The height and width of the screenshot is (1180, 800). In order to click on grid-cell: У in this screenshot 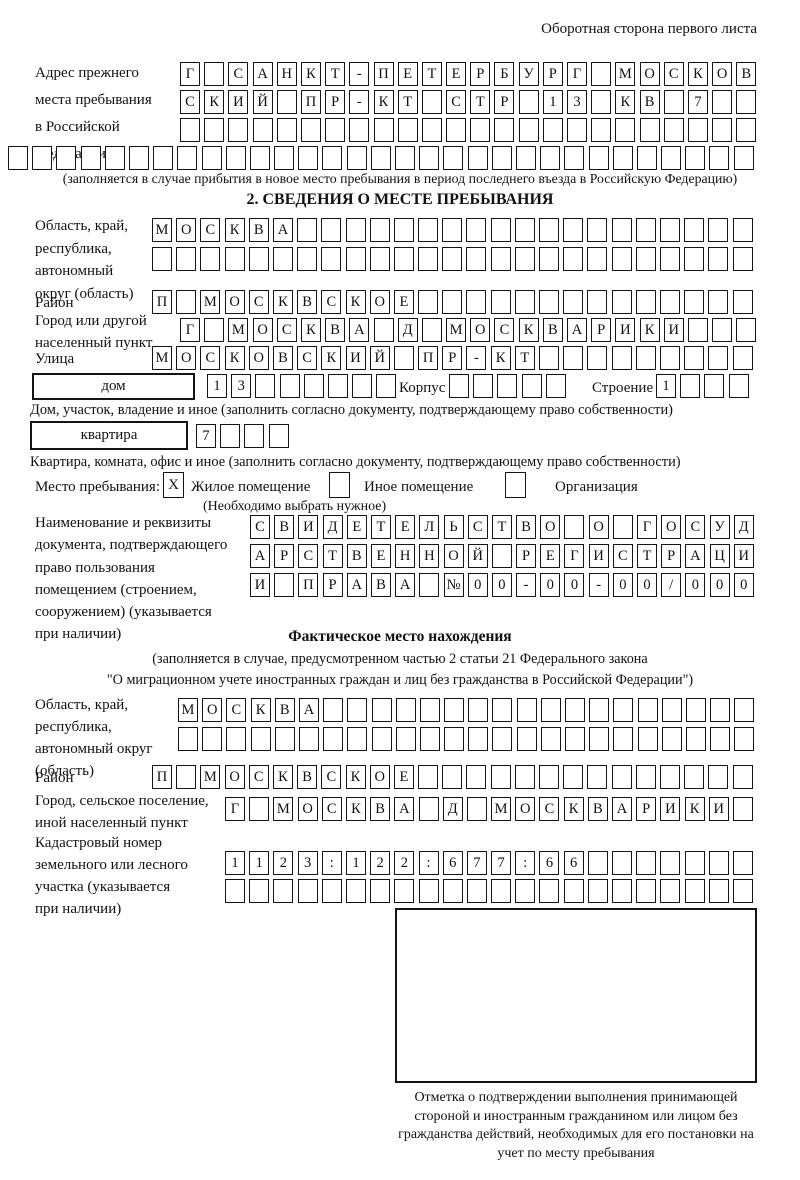, I will do `click(719, 527)`.